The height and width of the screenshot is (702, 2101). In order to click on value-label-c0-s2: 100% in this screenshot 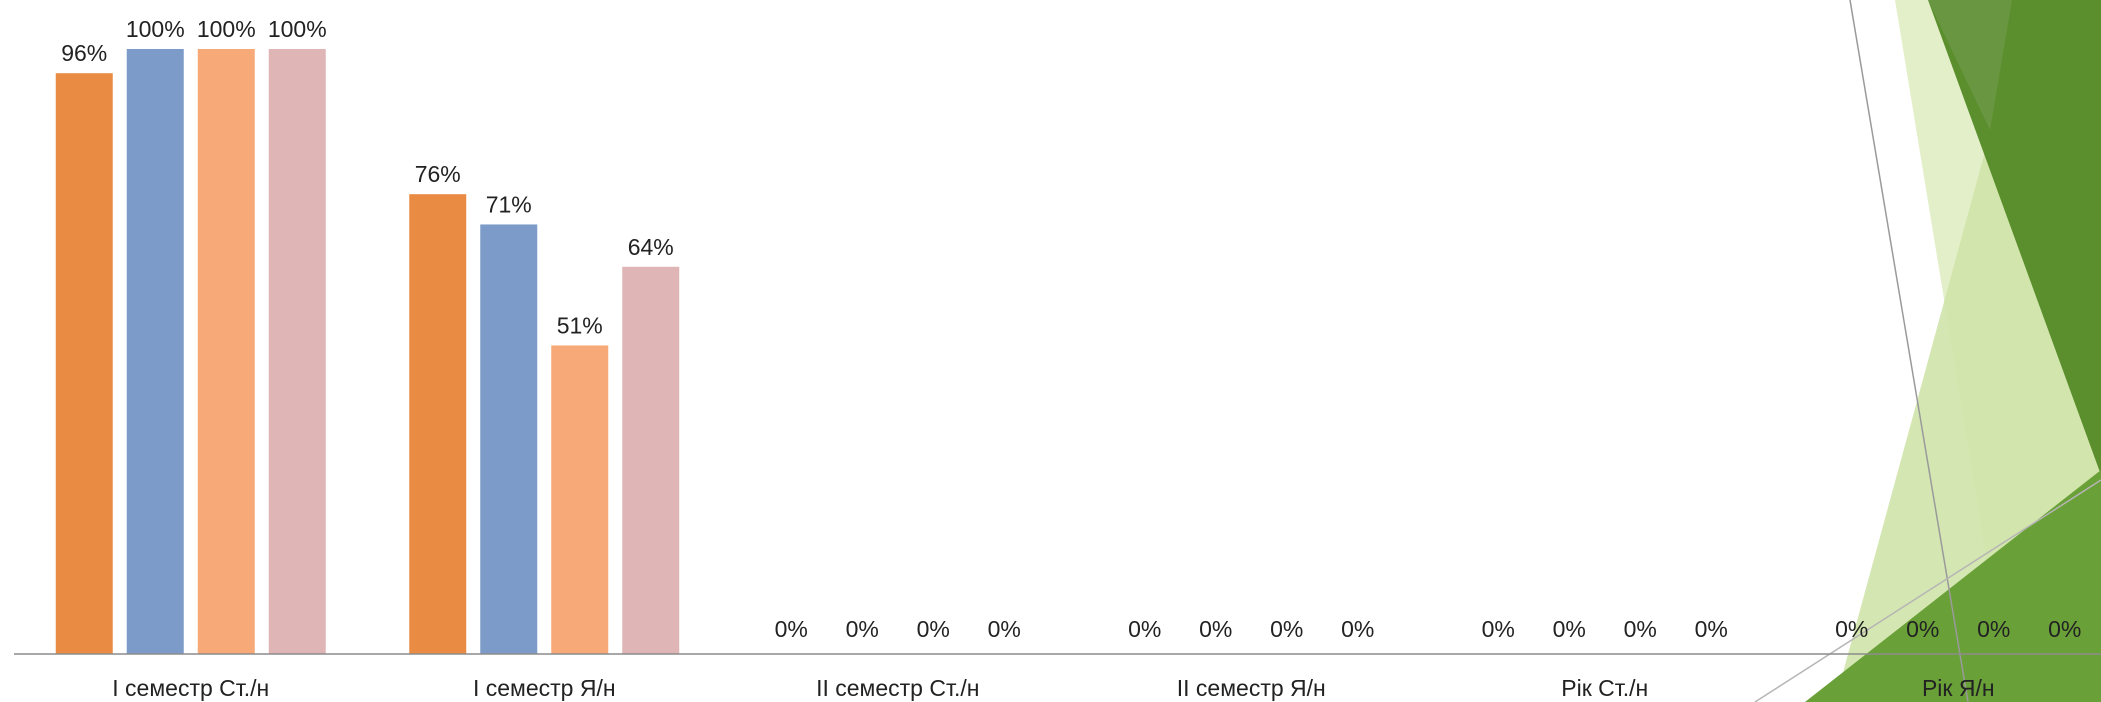, I will do `click(226, 29)`.